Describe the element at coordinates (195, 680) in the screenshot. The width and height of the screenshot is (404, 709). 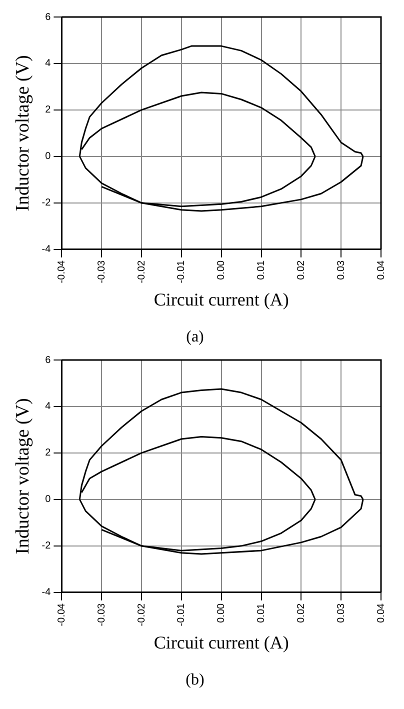
I see `text: (b)` at that location.